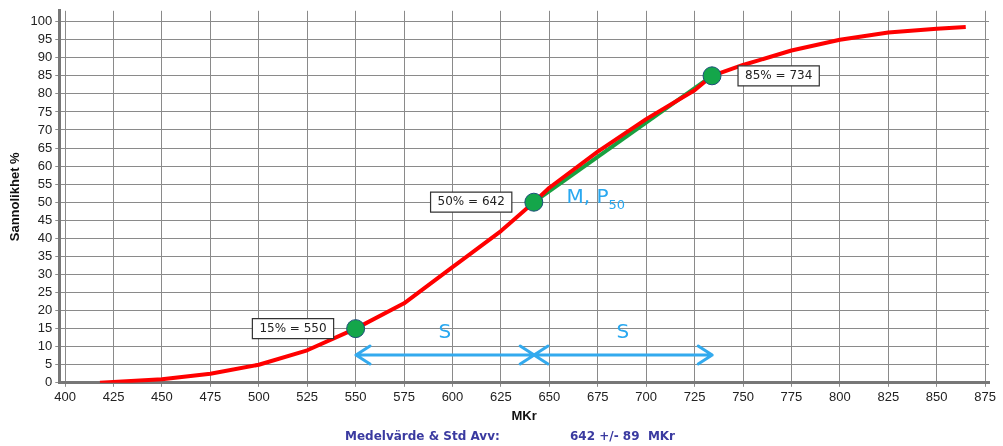 The image size is (1003, 446). Describe the element at coordinates (549, 397) in the screenshot. I see `x-tick-label: 650` at that location.